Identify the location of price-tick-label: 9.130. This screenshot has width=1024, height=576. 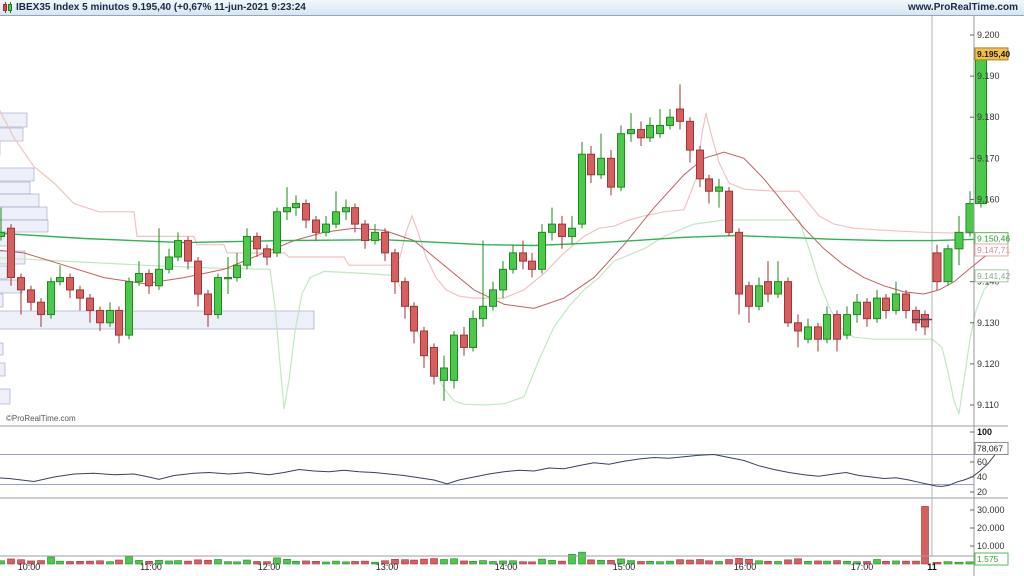
(988, 323).